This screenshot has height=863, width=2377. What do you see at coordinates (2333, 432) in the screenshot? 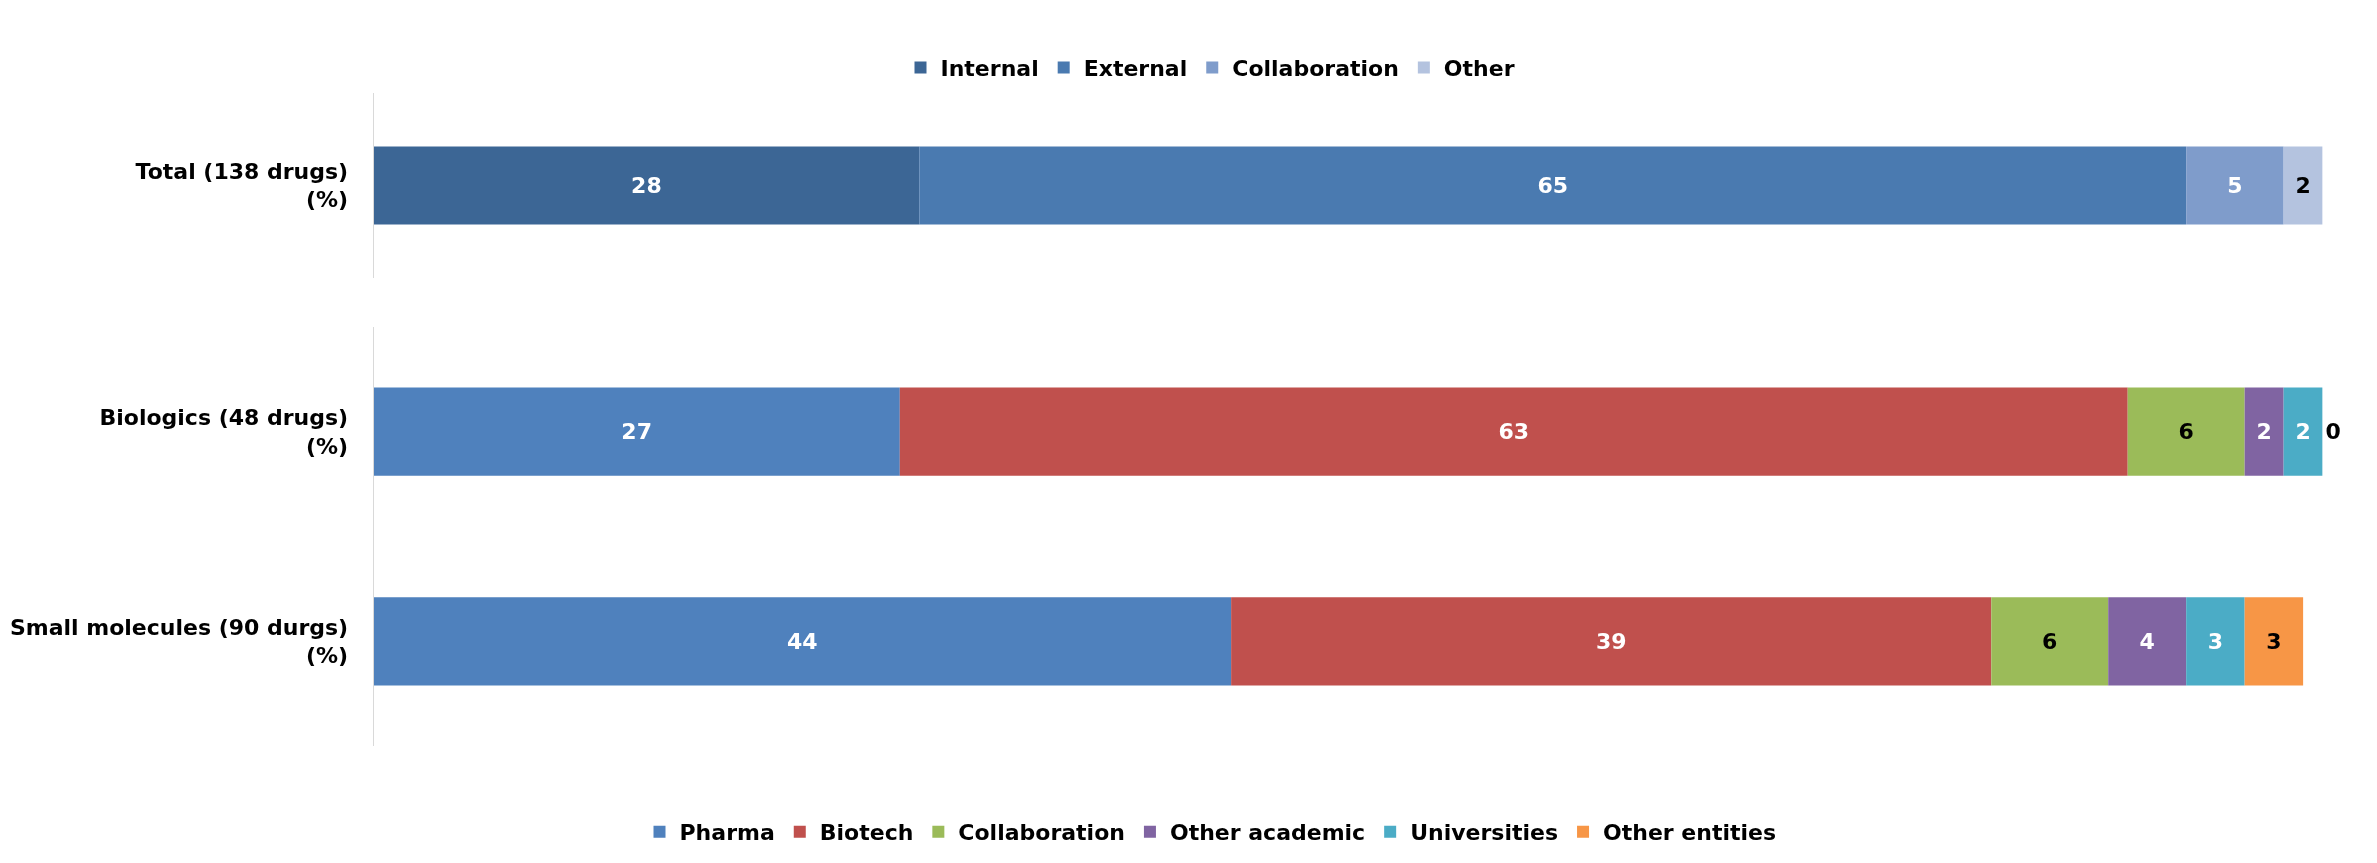
I see `data-label: 0` at bounding box center [2333, 432].